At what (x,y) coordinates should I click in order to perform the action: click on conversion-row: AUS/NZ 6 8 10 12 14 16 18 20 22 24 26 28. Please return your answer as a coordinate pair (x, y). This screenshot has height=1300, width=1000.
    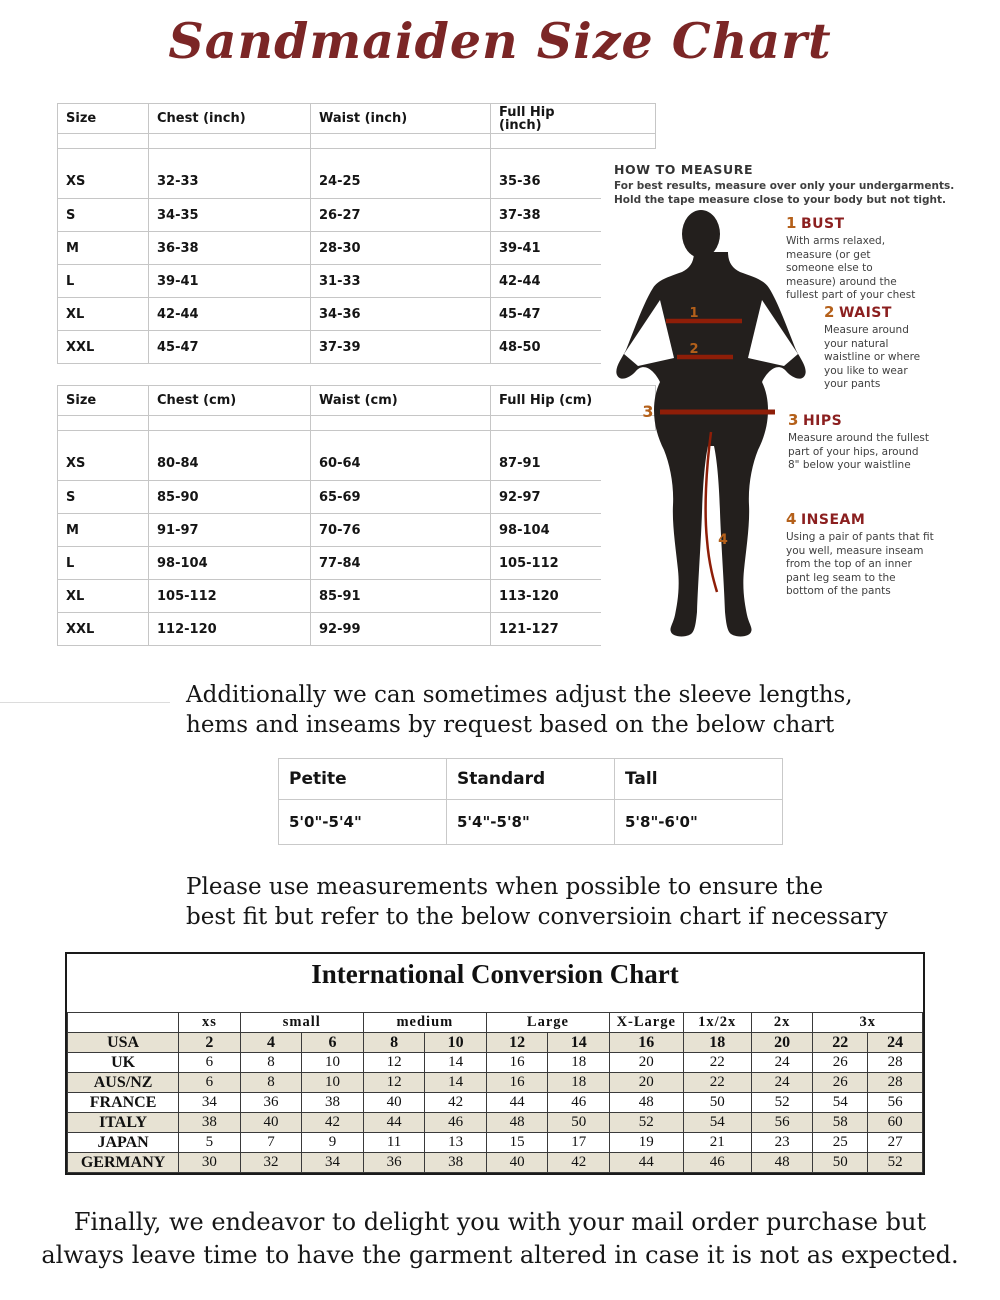
    Looking at the image, I should click on (494, 1082).